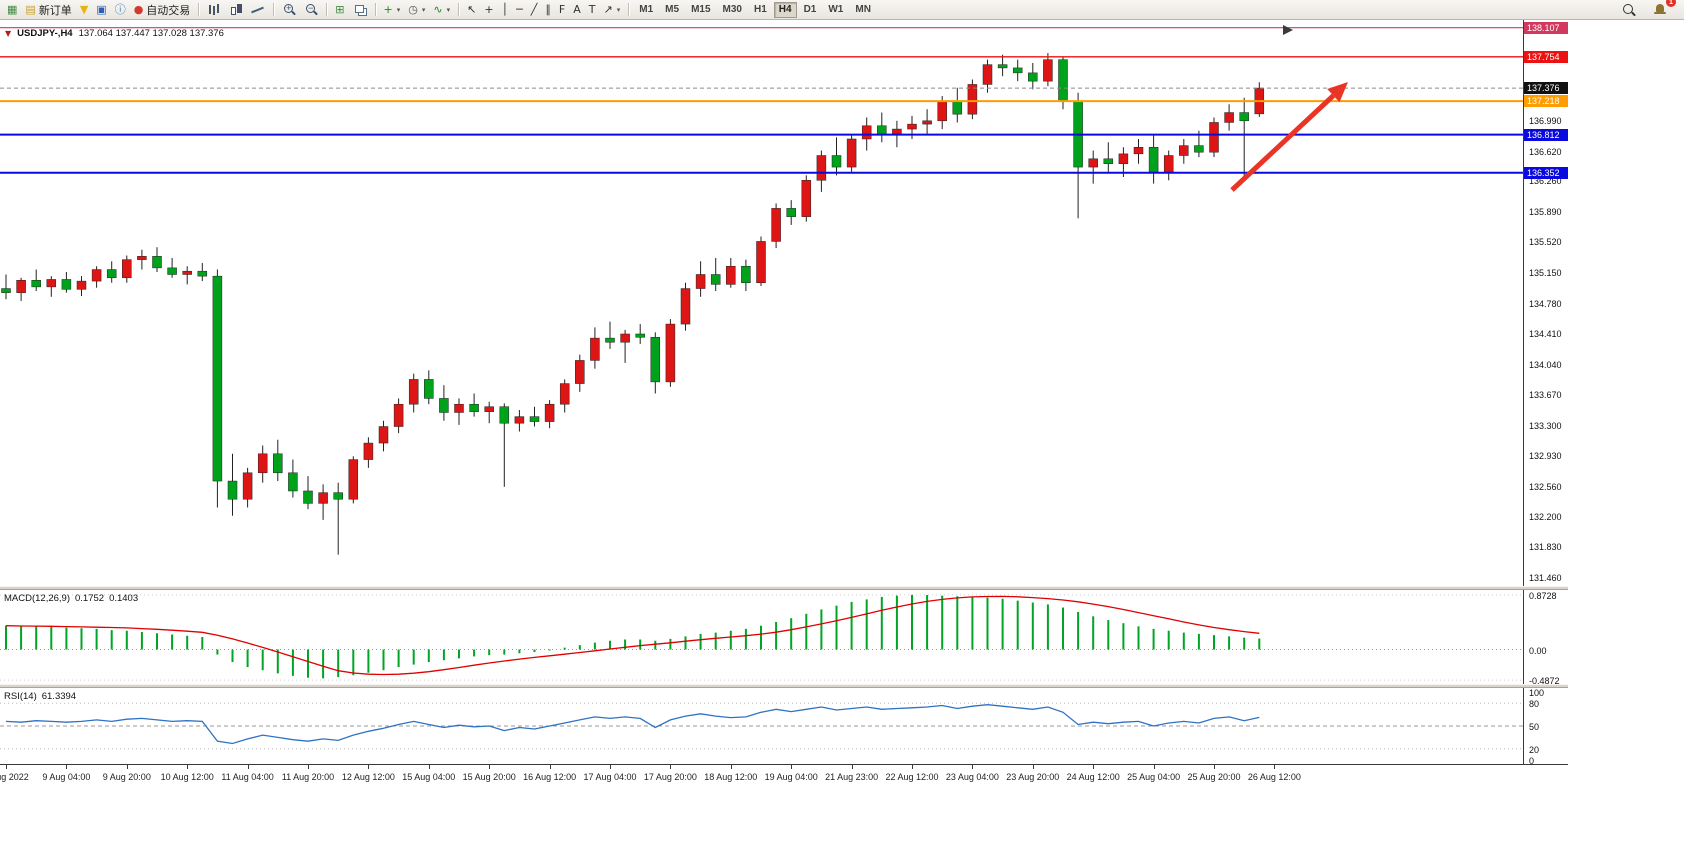  Describe the element at coordinates (592, 10) in the screenshot. I see `label-tool-button: T` at that location.